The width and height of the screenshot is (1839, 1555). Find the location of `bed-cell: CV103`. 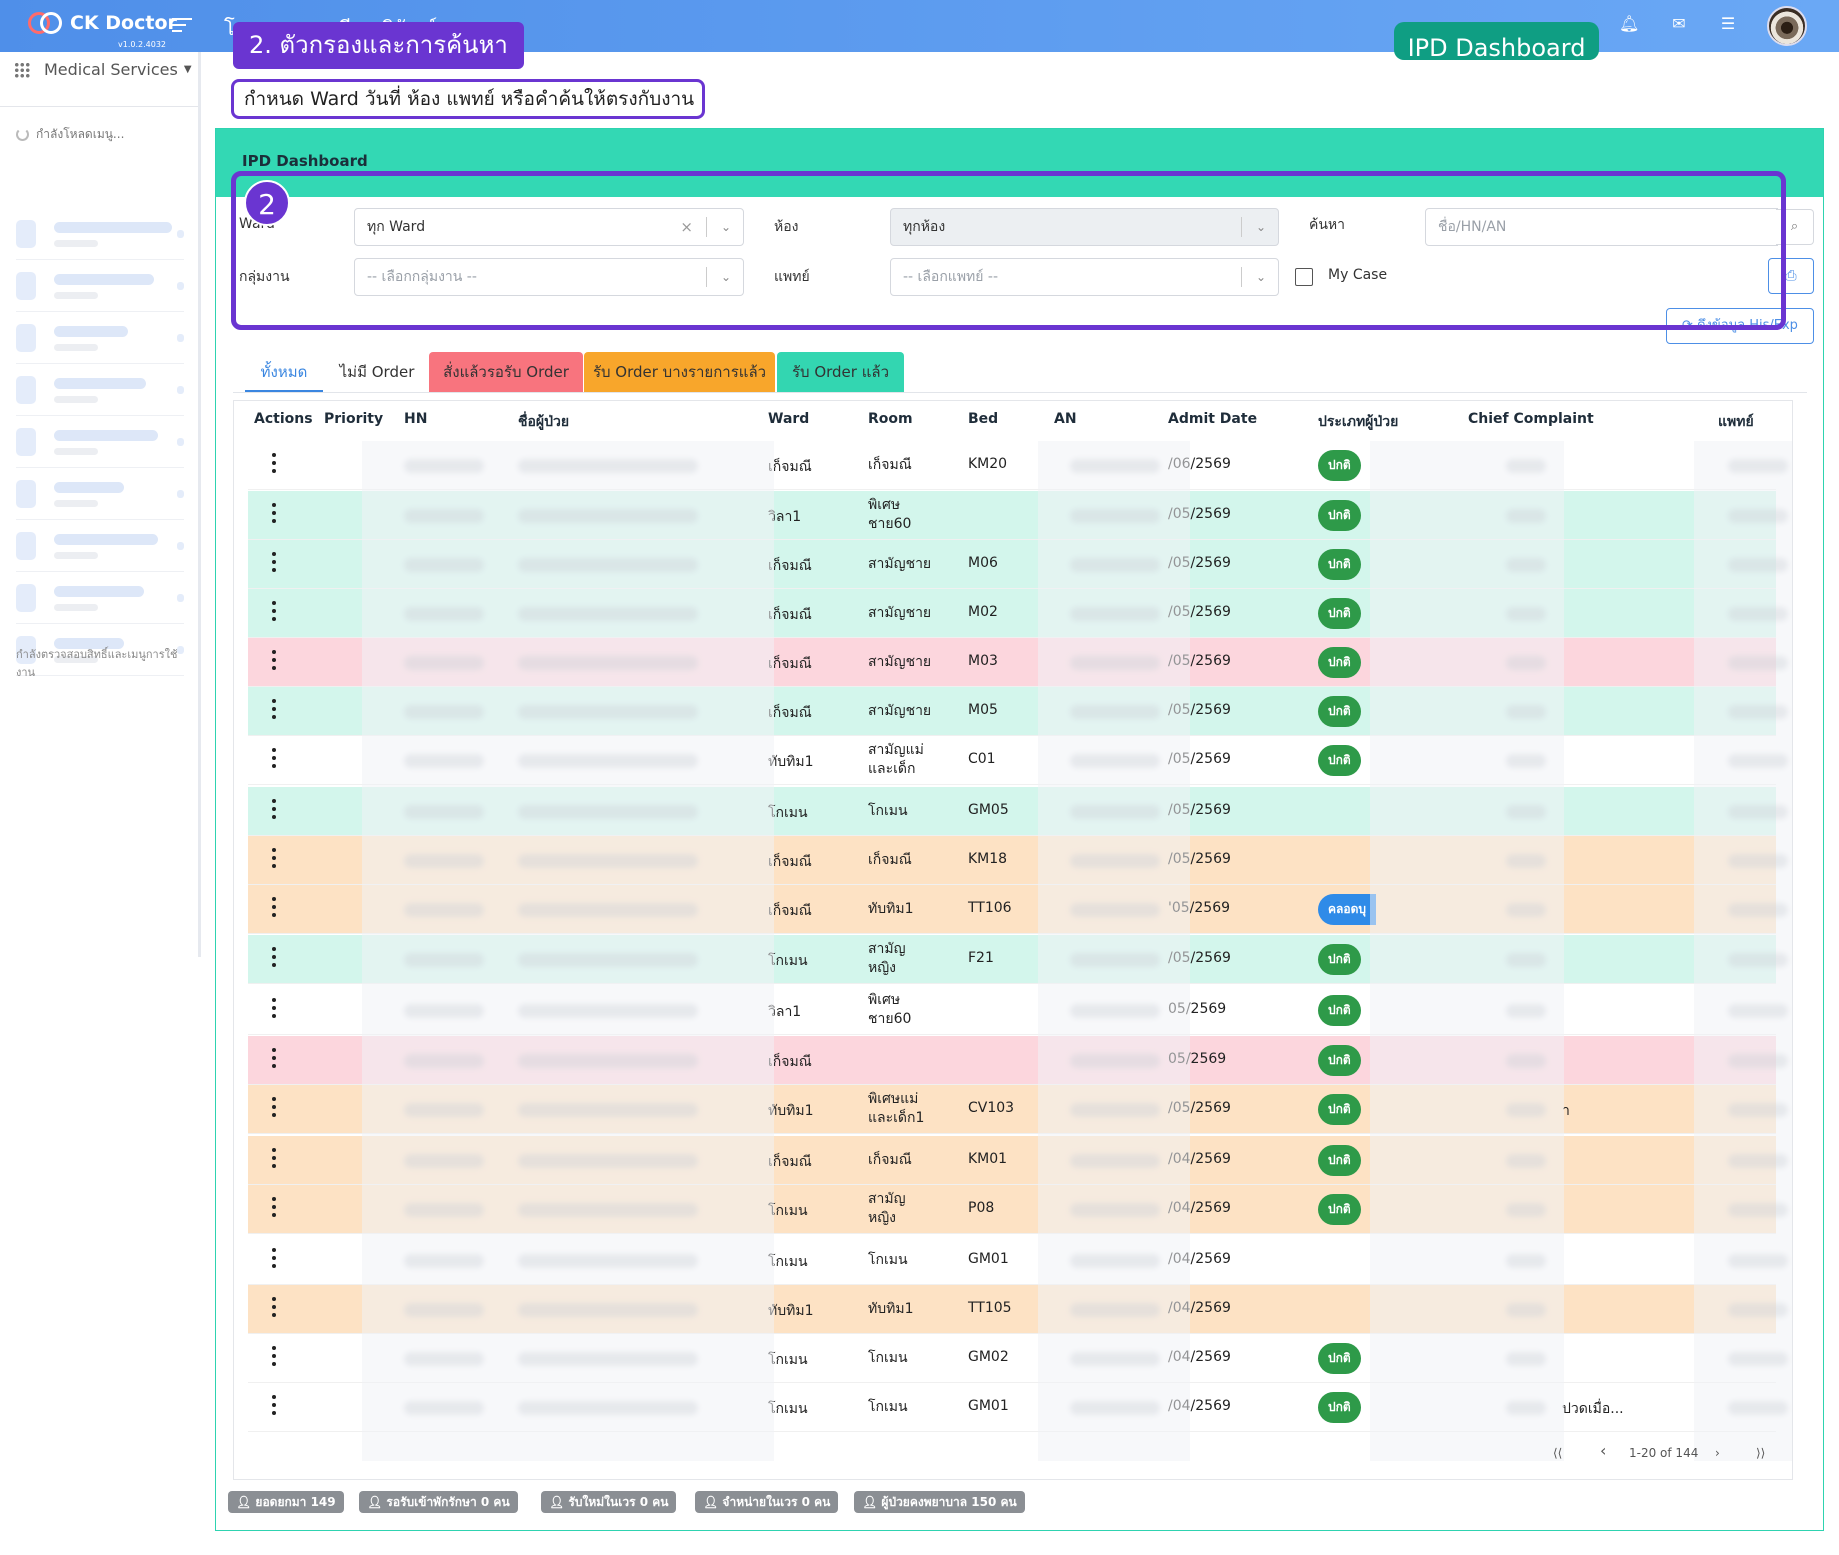

bed-cell: CV103 is located at coordinates (991, 1108).